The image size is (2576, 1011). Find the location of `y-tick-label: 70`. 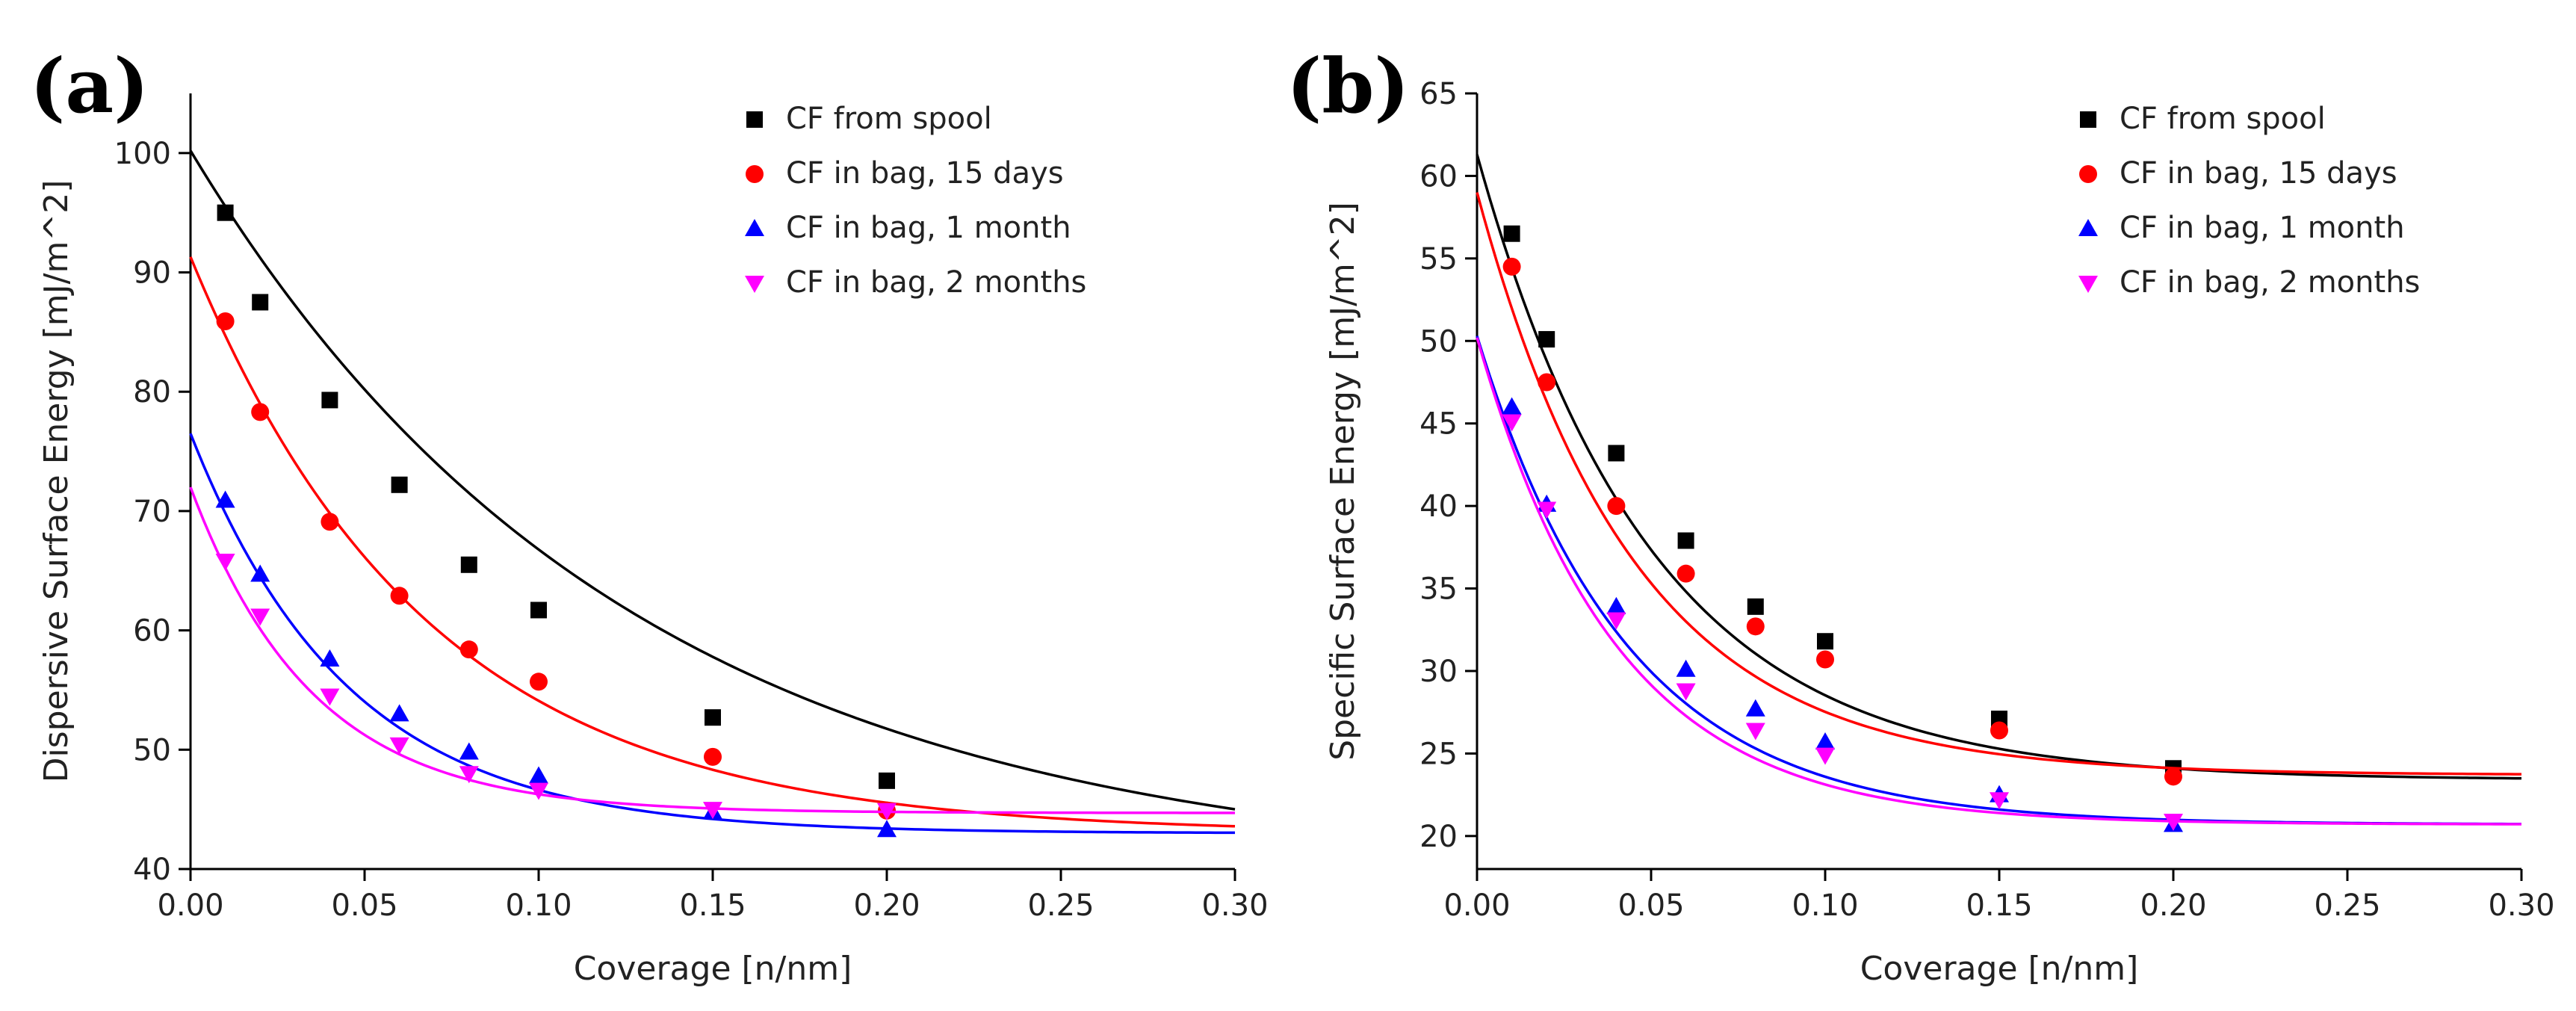

y-tick-label: 70 is located at coordinates (152, 512).